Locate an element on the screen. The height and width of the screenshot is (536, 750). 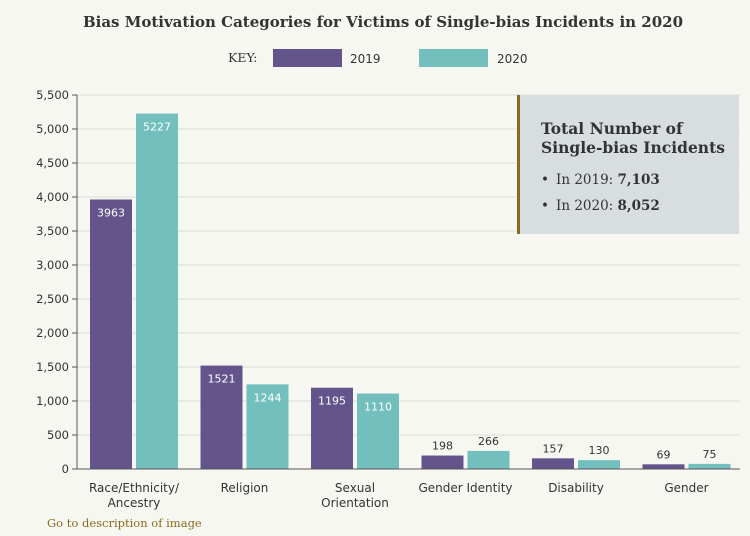
legend: KEY: 2019 2020 is located at coordinates (378, 58).